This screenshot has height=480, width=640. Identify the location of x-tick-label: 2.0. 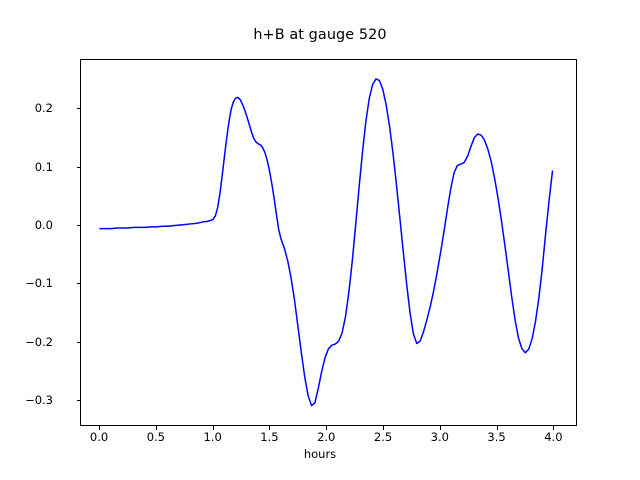
(326, 437).